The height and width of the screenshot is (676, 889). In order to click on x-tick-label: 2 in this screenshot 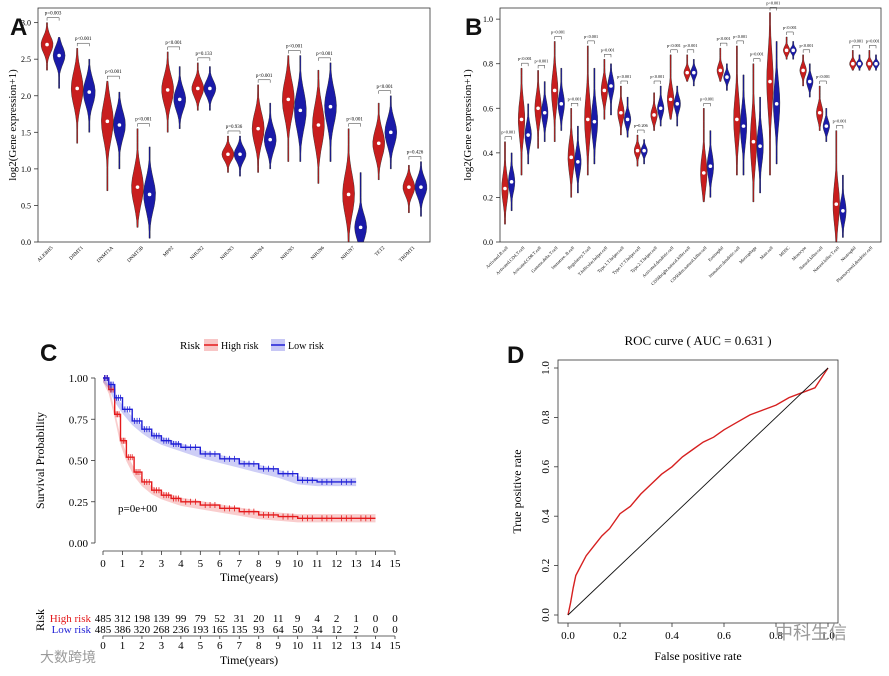, I will do `click(142, 564)`.